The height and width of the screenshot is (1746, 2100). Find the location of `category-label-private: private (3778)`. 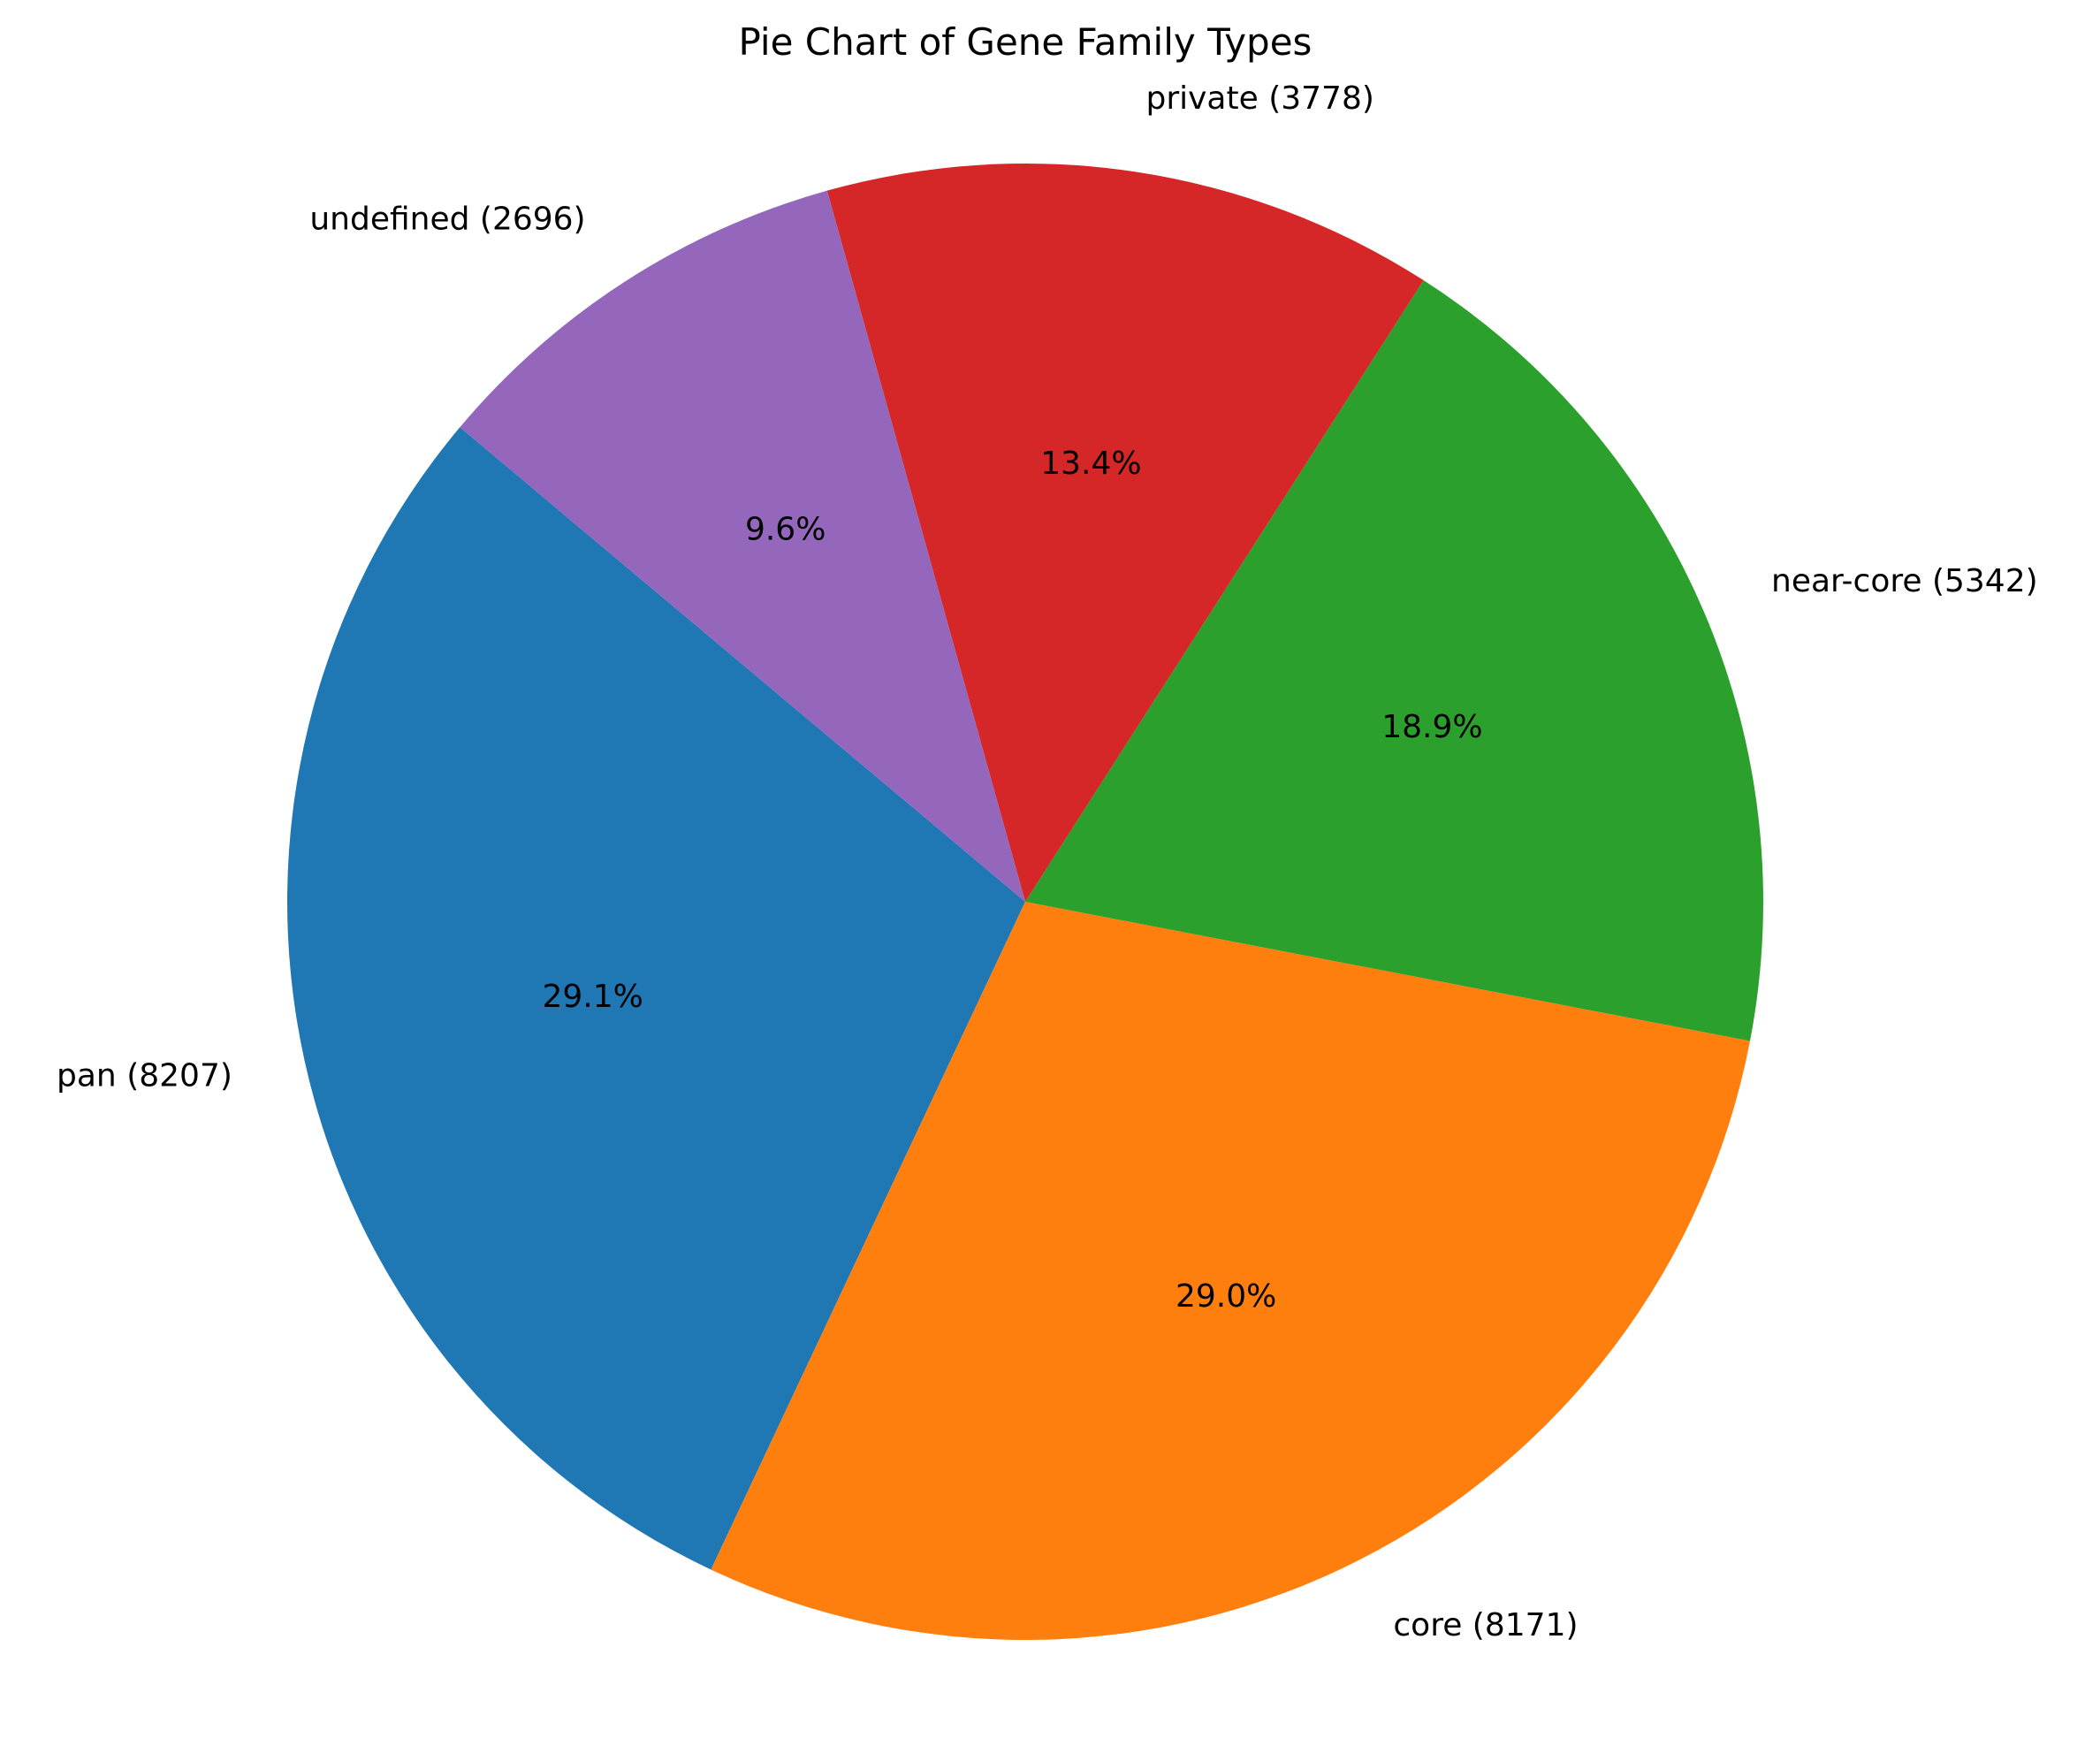

category-label-private: private (3778) is located at coordinates (1259, 98).